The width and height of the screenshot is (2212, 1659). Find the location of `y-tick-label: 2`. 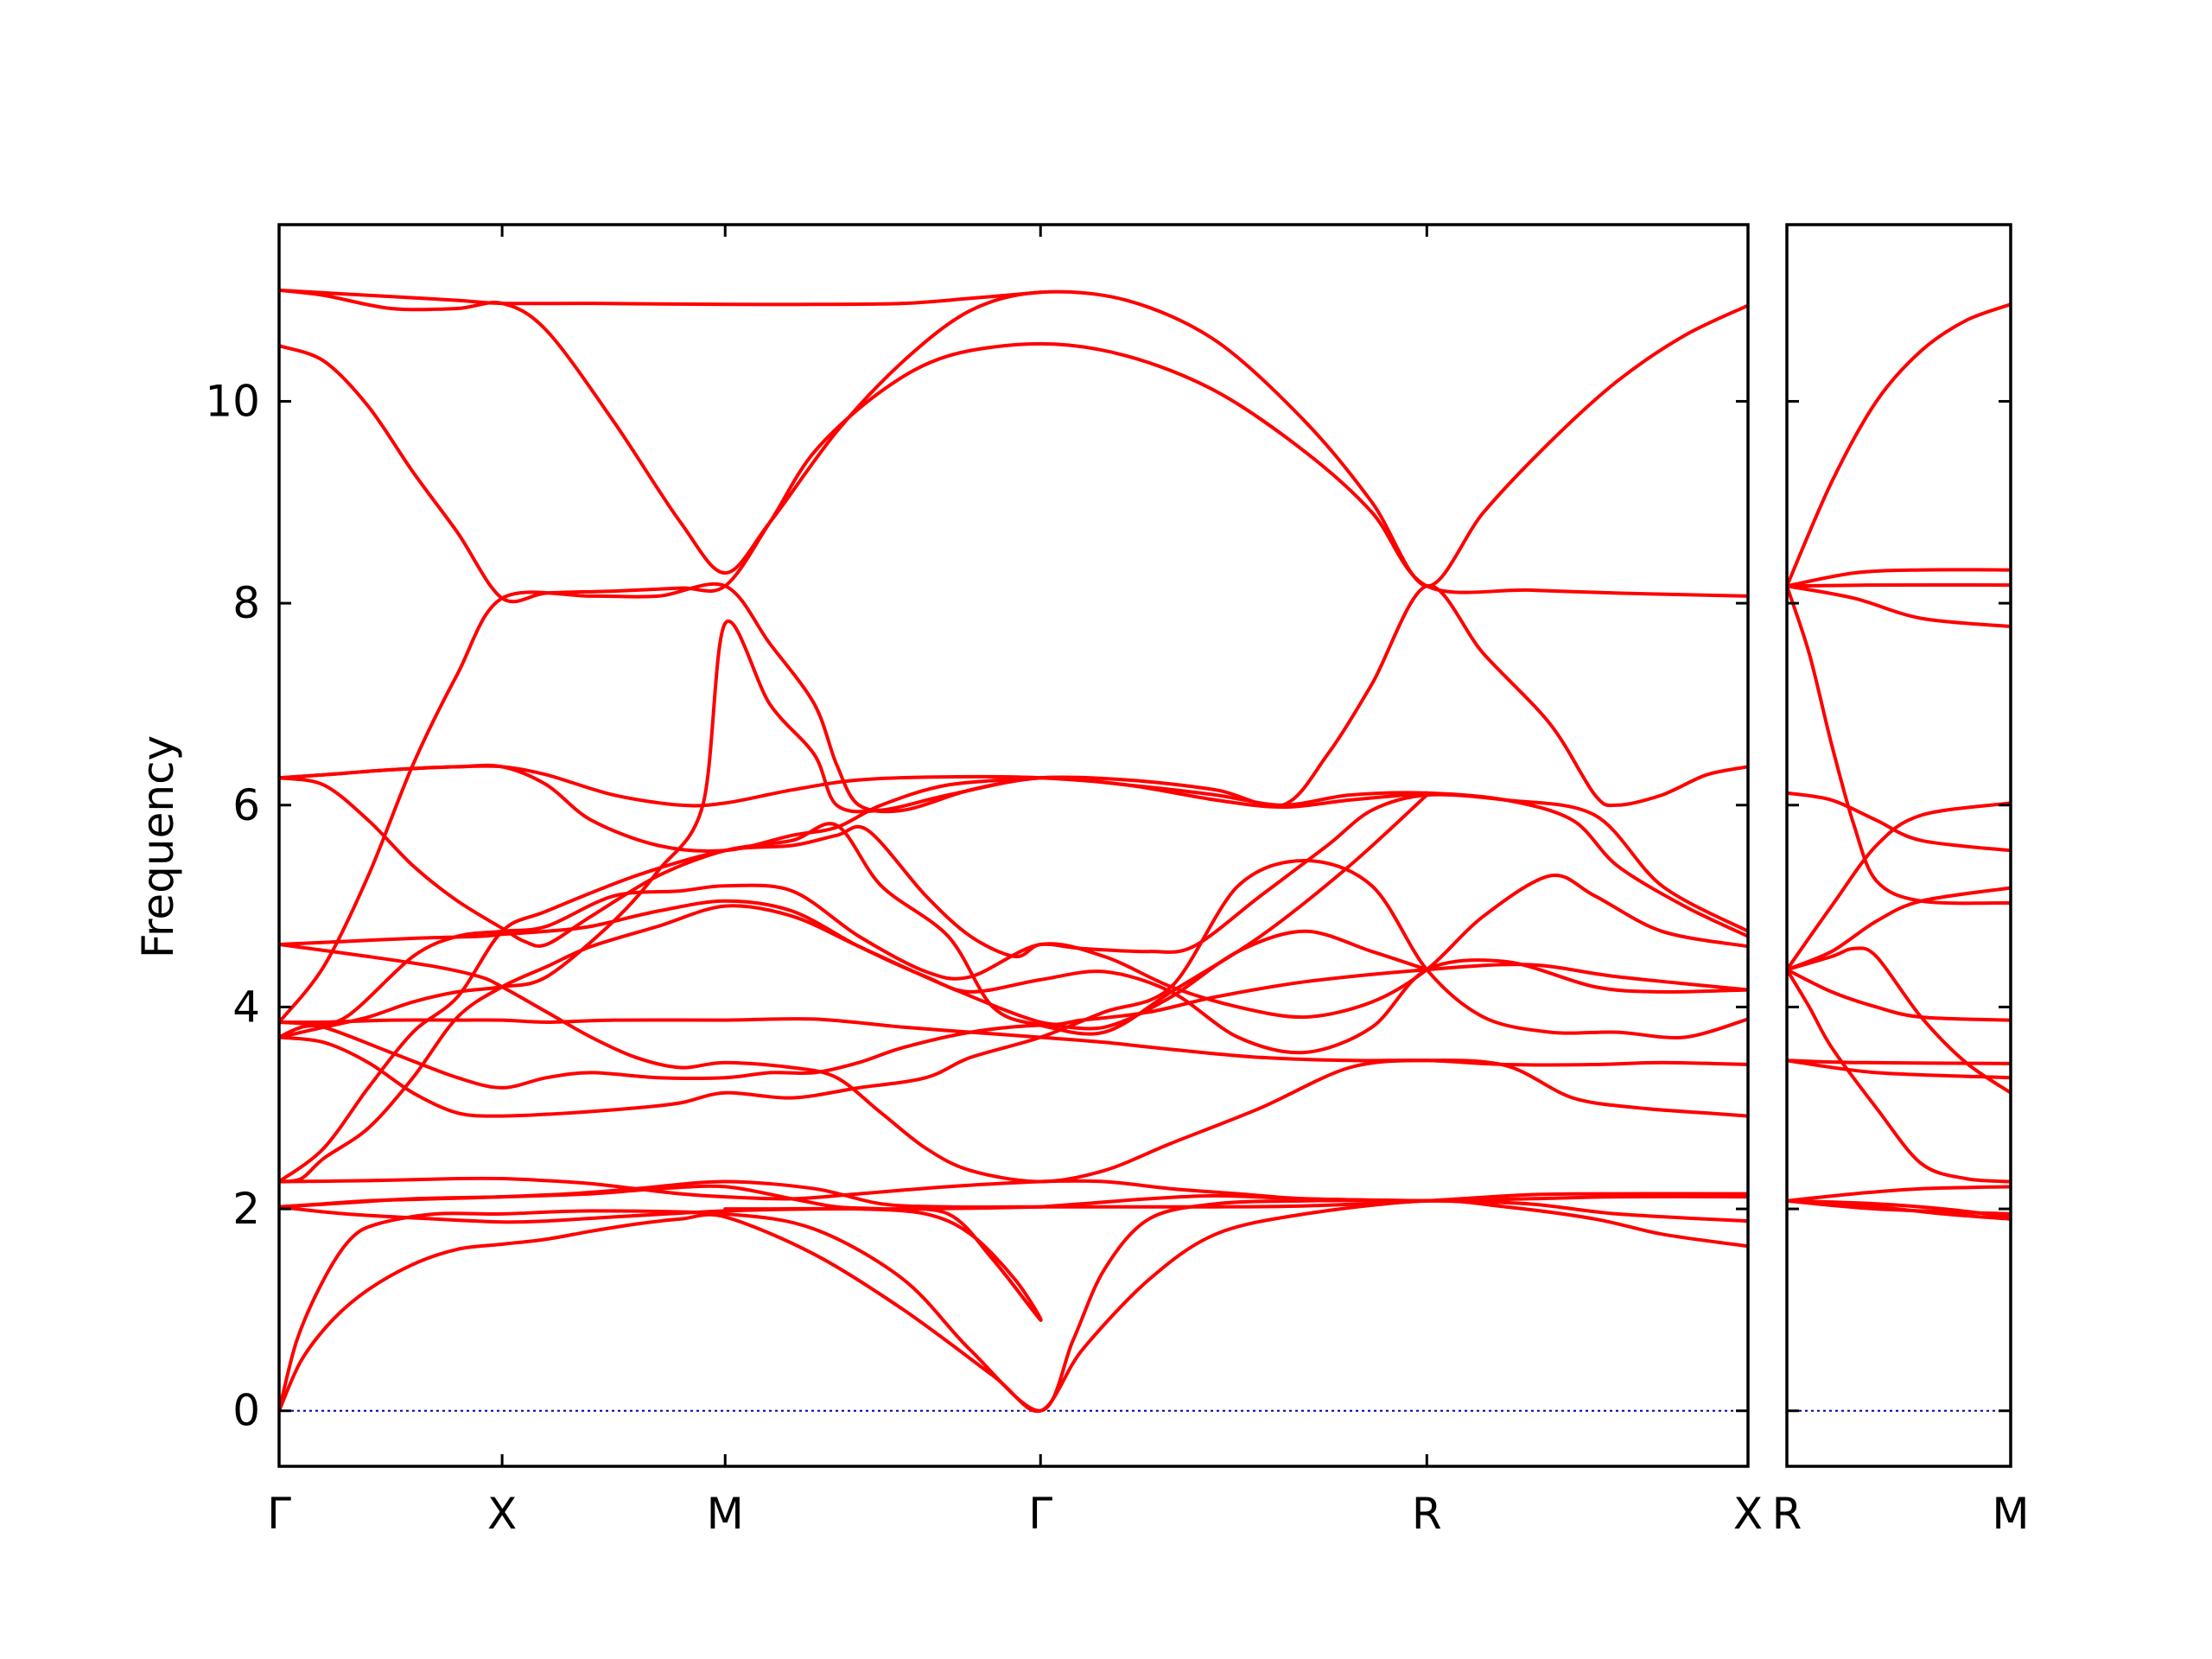

y-tick-label: 2 is located at coordinates (246, 1209).